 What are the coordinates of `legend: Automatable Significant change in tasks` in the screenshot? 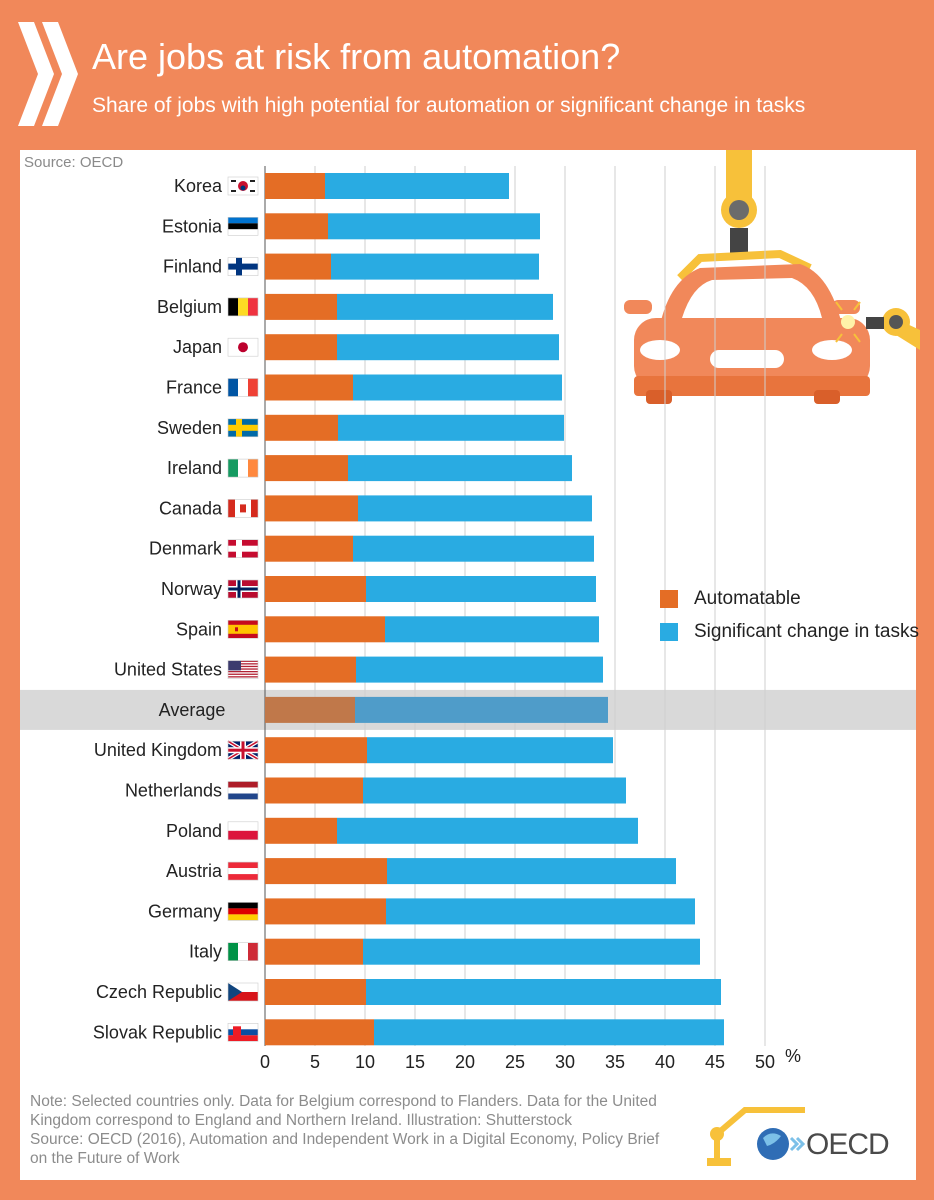 It's located at (789, 615).